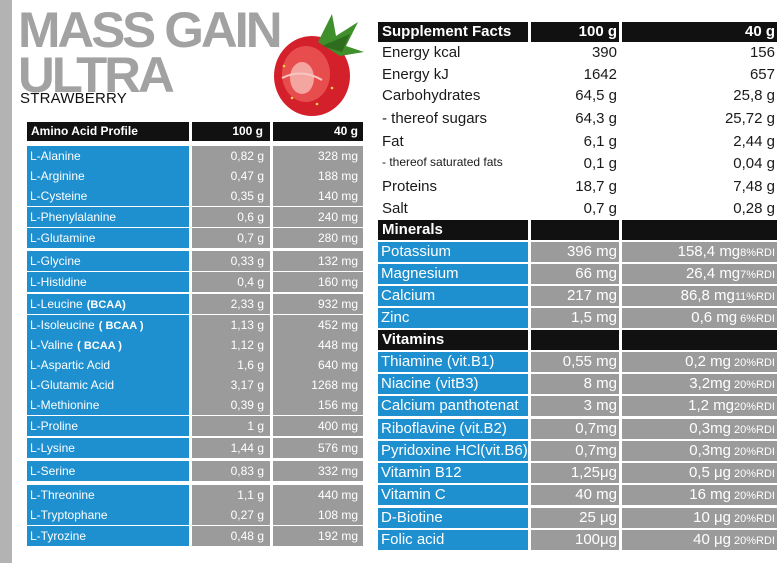  Describe the element at coordinates (577, 118) in the screenshot. I see `nutrient-row: - thereof sugars 64,3 g 25,72 g` at that location.